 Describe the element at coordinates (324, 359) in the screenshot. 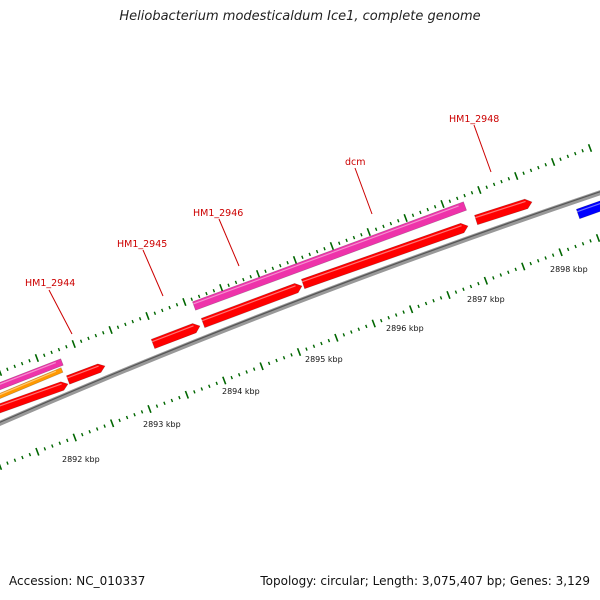

I see `scale-label: 2895 kbp` at that location.